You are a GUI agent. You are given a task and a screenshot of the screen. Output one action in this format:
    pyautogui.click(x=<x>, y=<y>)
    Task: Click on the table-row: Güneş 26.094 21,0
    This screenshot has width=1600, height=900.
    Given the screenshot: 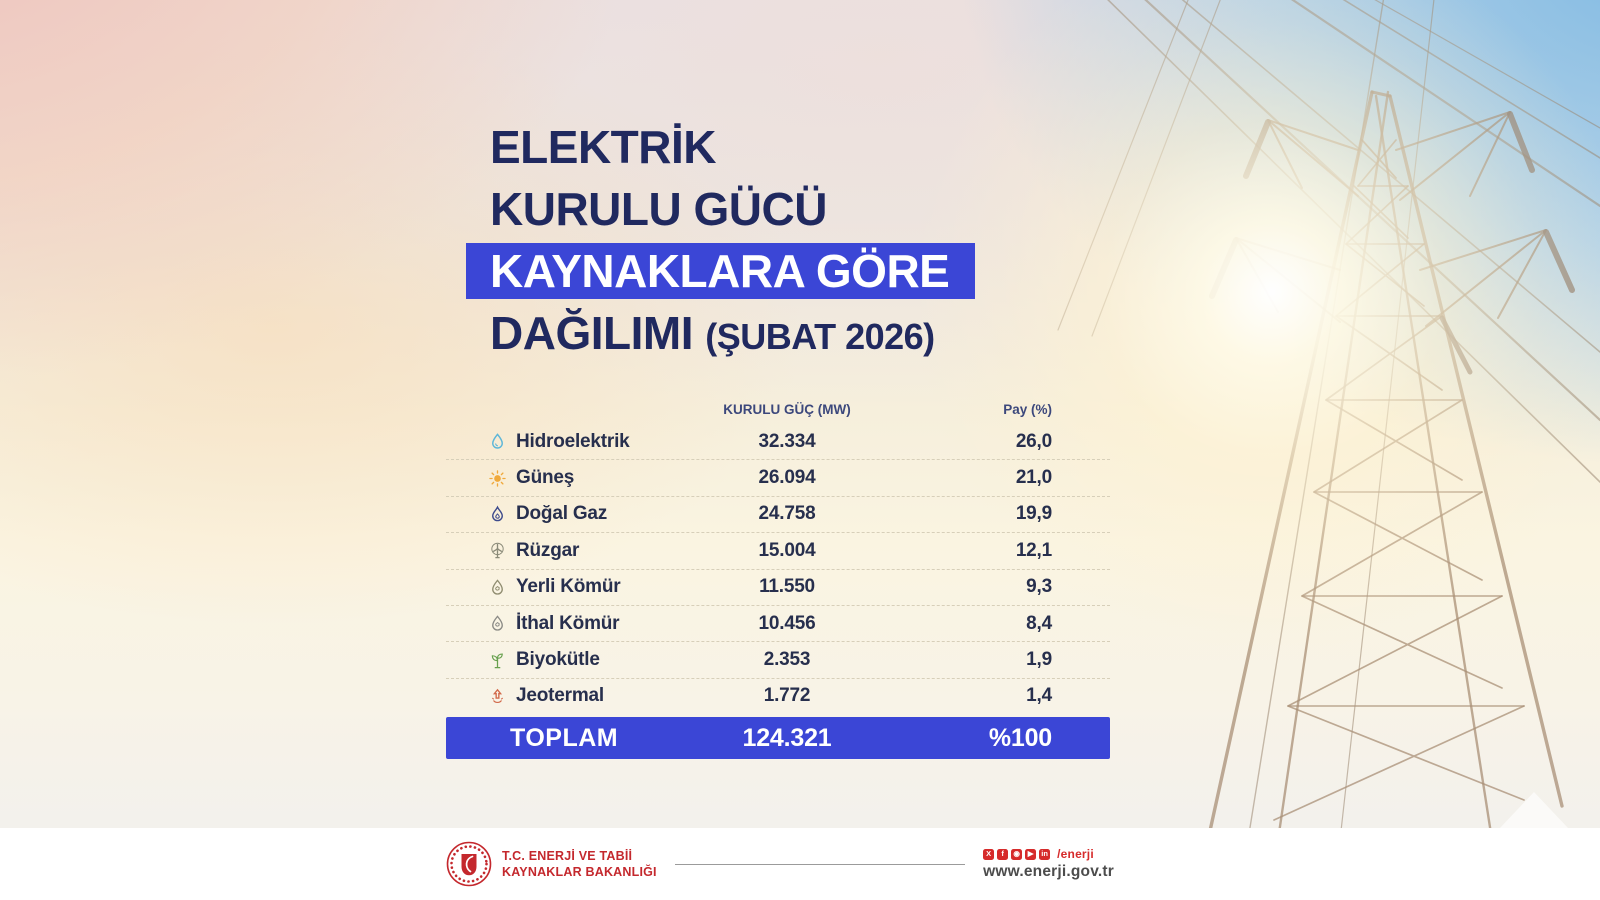 What is the action you would take?
    pyautogui.click(x=778, y=478)
    